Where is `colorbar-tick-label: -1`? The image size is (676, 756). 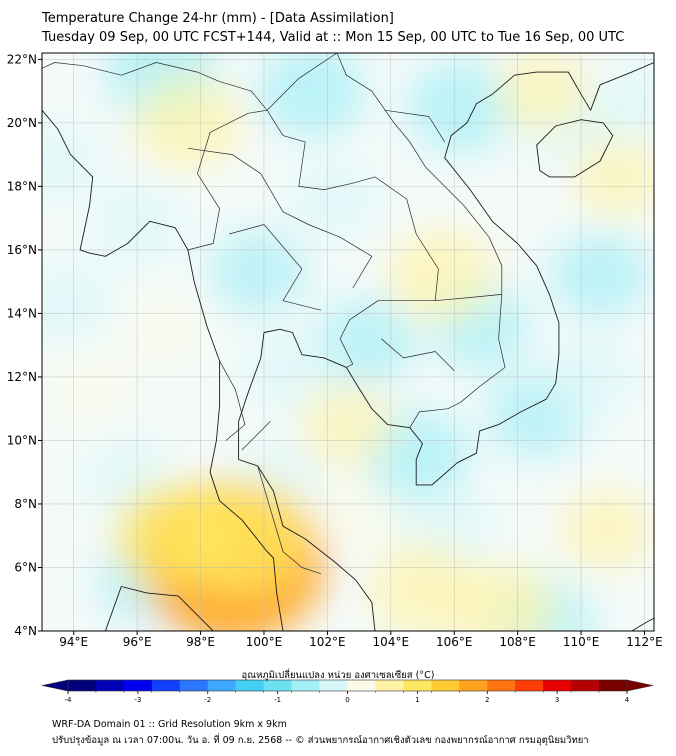 colorbar-tick-label: -1 is located at coordinates (277, 700).